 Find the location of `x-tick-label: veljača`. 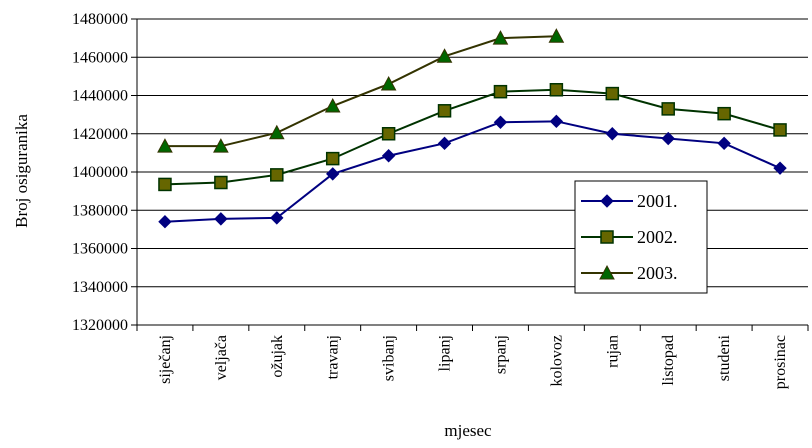

x-tick-label: veljača is located at coordinates (221, 357).